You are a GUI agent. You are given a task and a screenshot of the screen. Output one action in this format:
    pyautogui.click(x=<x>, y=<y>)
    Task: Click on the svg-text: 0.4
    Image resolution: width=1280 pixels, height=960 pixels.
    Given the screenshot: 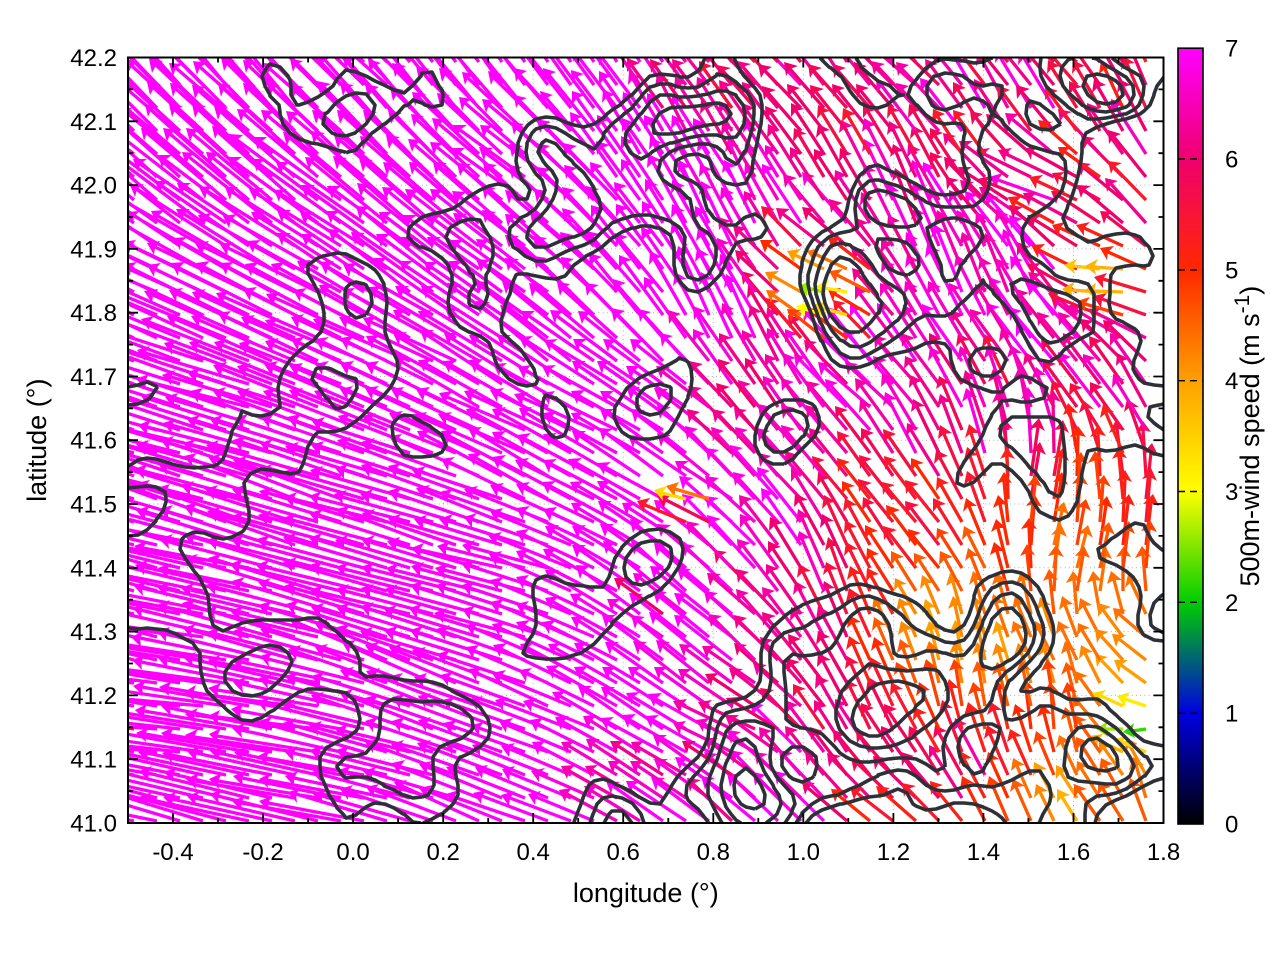 What is the action you would take?
    pyautogui.click(x=533, y=852)
    